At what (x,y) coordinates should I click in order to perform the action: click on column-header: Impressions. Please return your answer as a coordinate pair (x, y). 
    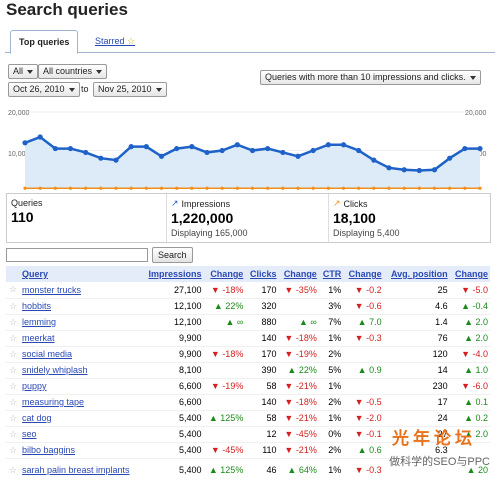
    Looking at the image, I should click on (172, 274).